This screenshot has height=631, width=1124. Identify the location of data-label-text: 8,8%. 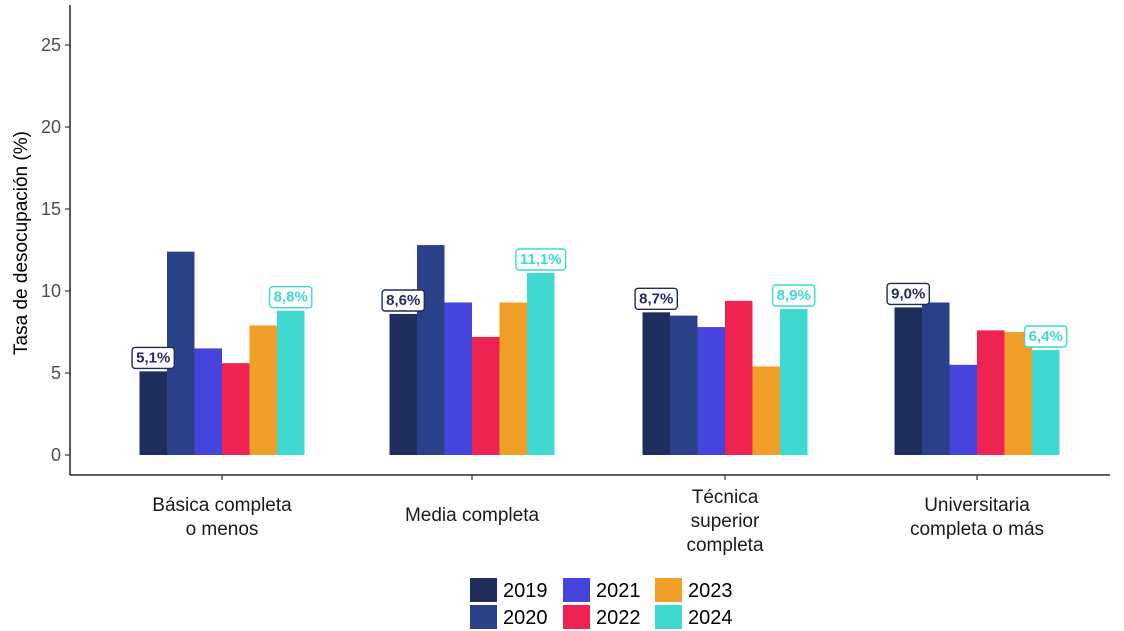
(291, 297).